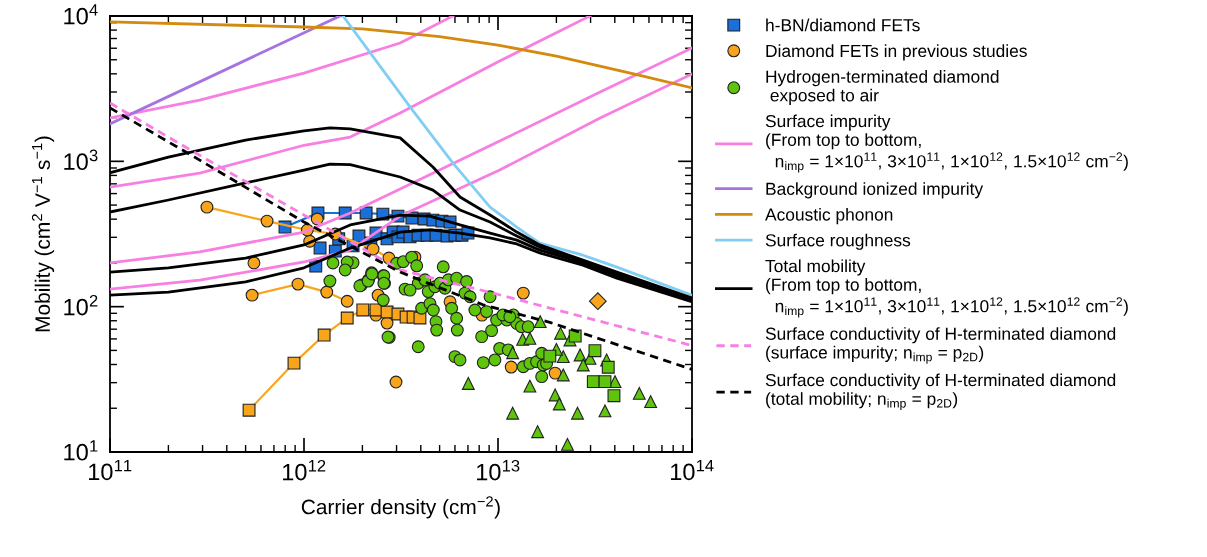 The image size is (1207, 557). What do you see at coordinates (829, 216) in the screenshot?
I see `legend-label: Acoustic phonon` at bounding box center [829, 216].